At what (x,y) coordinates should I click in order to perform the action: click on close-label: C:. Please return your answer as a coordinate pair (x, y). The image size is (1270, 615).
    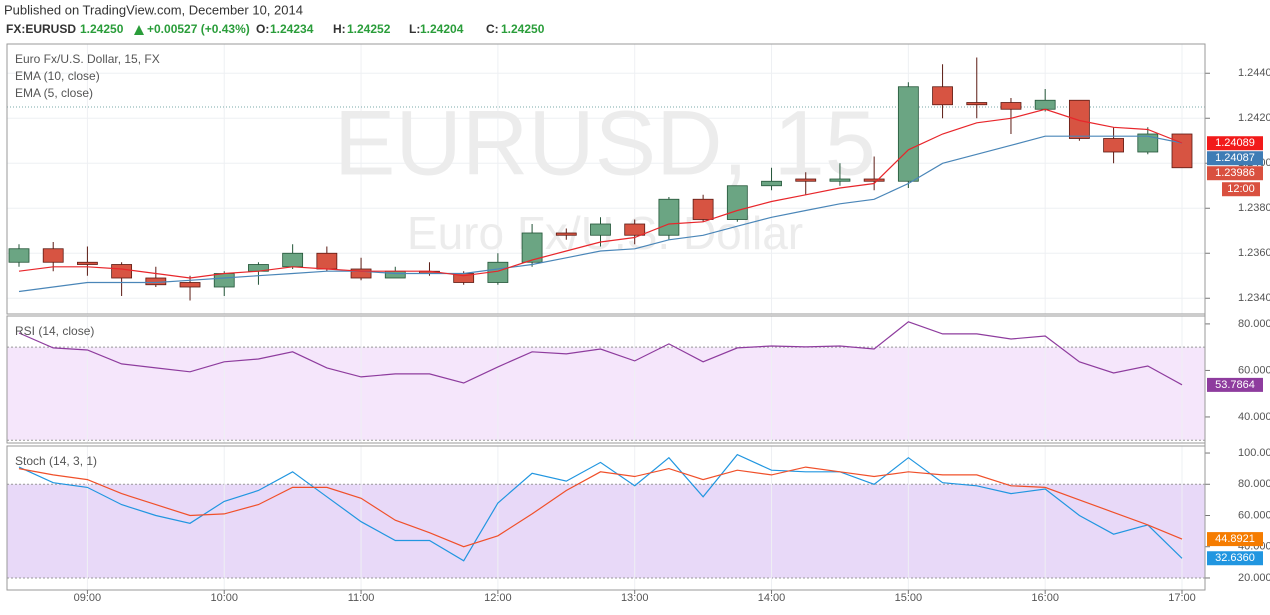
    Looking at the image, I should click on (492, 29).